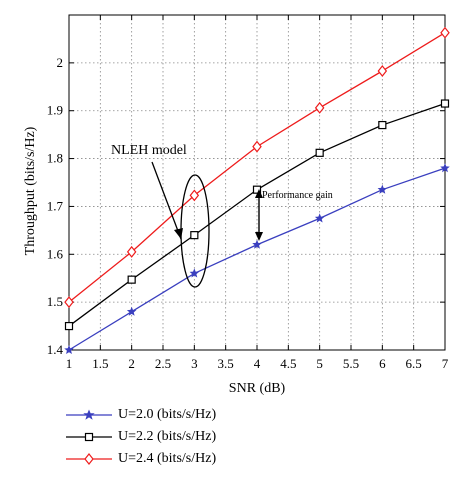 The height and width of the screenshot is (488, 474). Describe the element at coordinates (226, 363) in the screenshot. I see `x-tick-label: 3.5` at that location.